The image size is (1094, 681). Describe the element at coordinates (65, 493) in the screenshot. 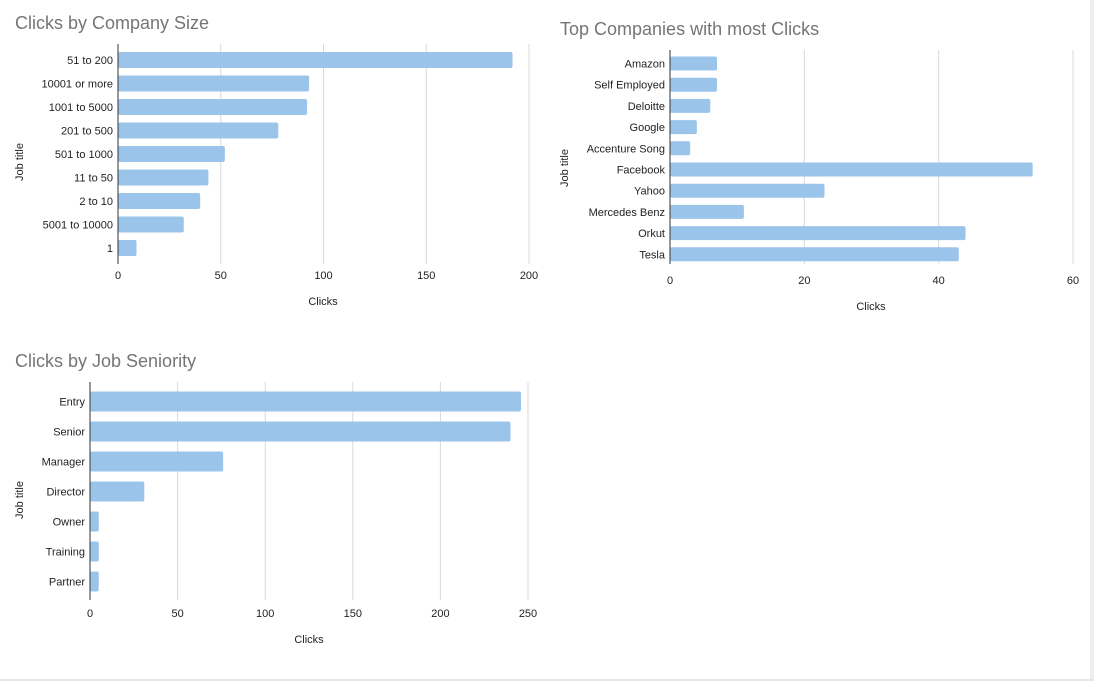

I see `category-label: Director` at that location.